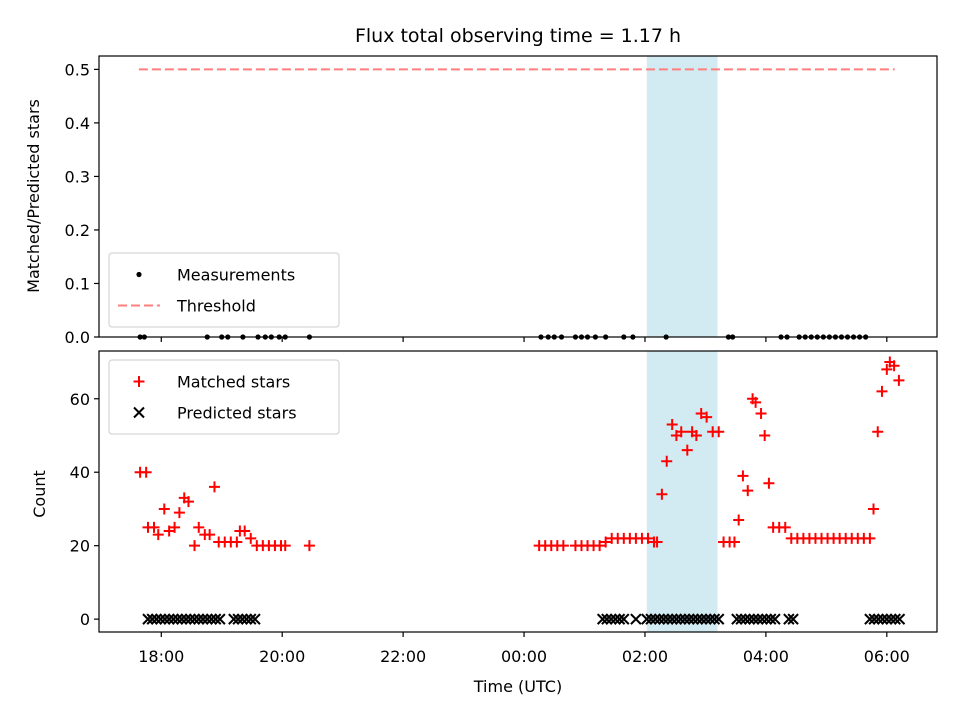 This screenshot has height=720, width=960. I want to click on legend-predicted-swatch, so click(139, 412).